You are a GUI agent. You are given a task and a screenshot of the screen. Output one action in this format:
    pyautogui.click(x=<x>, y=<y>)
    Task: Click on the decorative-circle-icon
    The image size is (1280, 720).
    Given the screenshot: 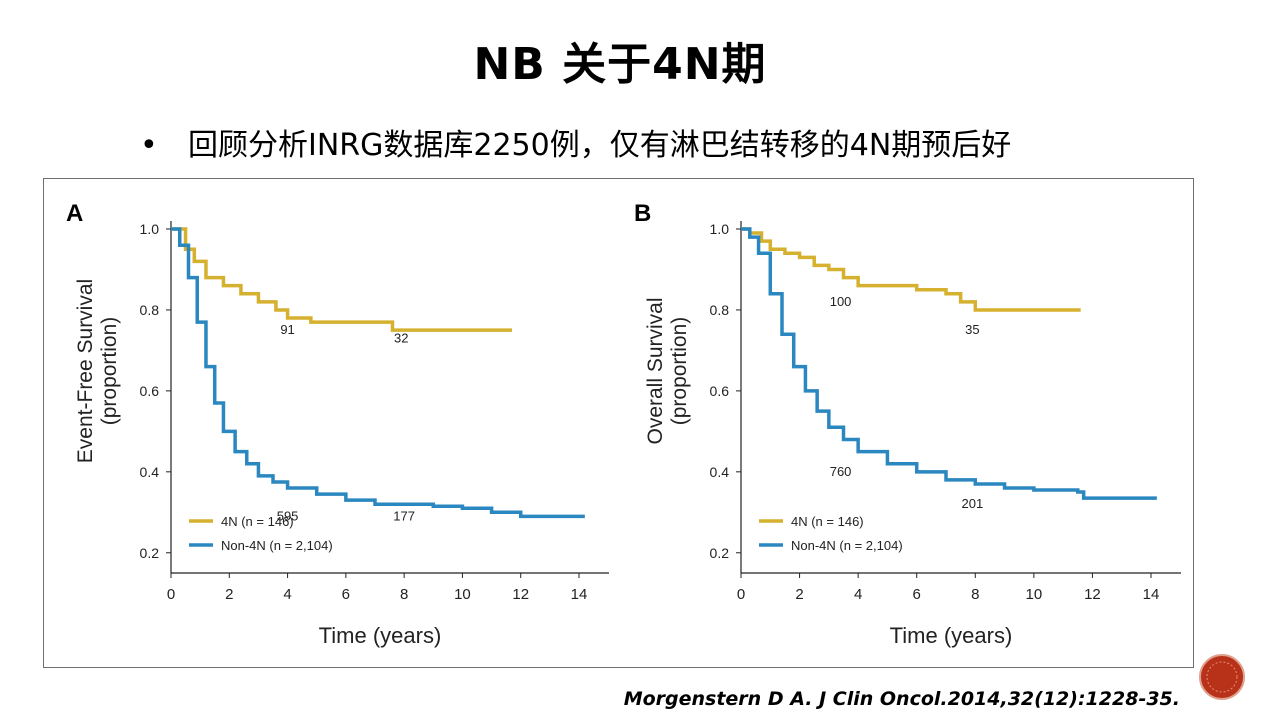 What is the action you would take?
    pyautogui.click(x=1222, y=677)
    